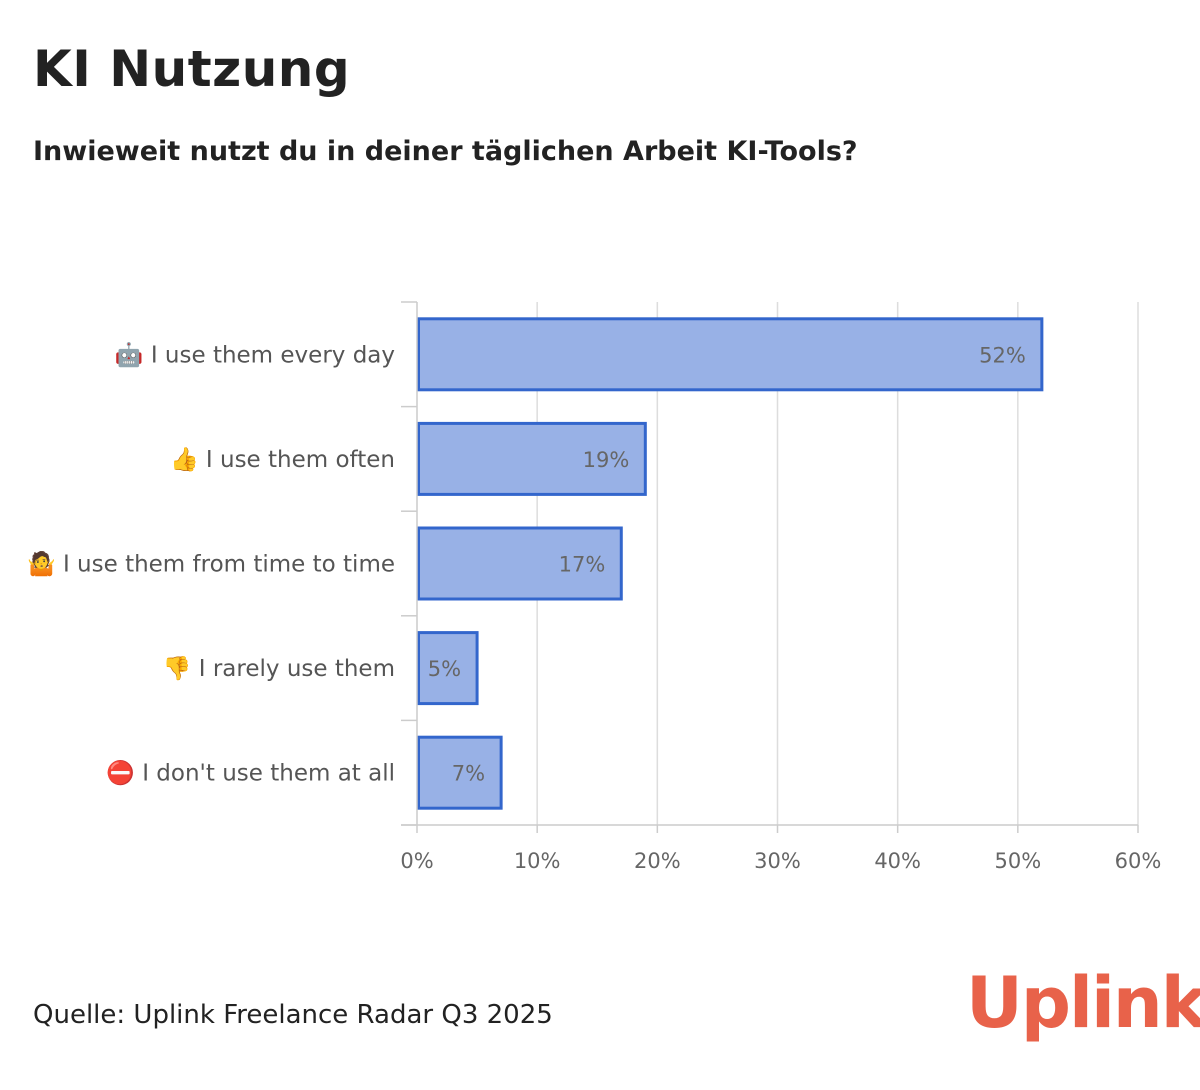  Describe the element at coordinates (1083, 1003) in the screenshot. I see `uplink-logo: Uplink` at that location.